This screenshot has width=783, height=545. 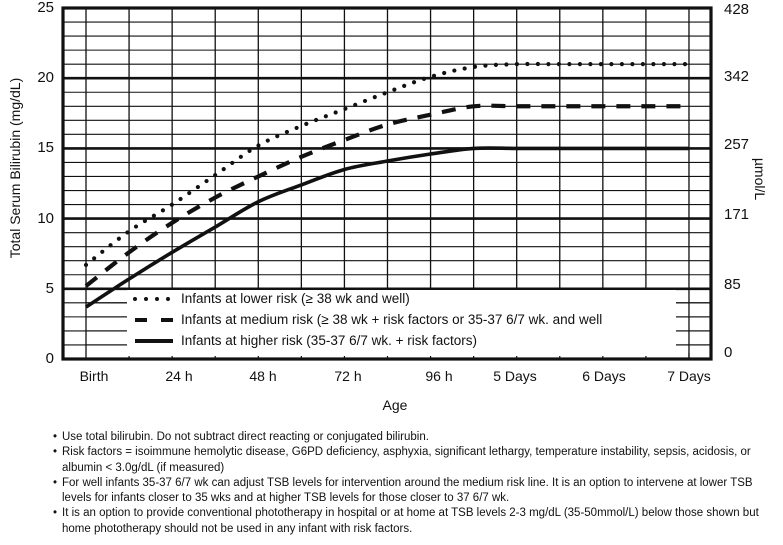 I want to click on y-tick: 10, so click(x=45, y=218).